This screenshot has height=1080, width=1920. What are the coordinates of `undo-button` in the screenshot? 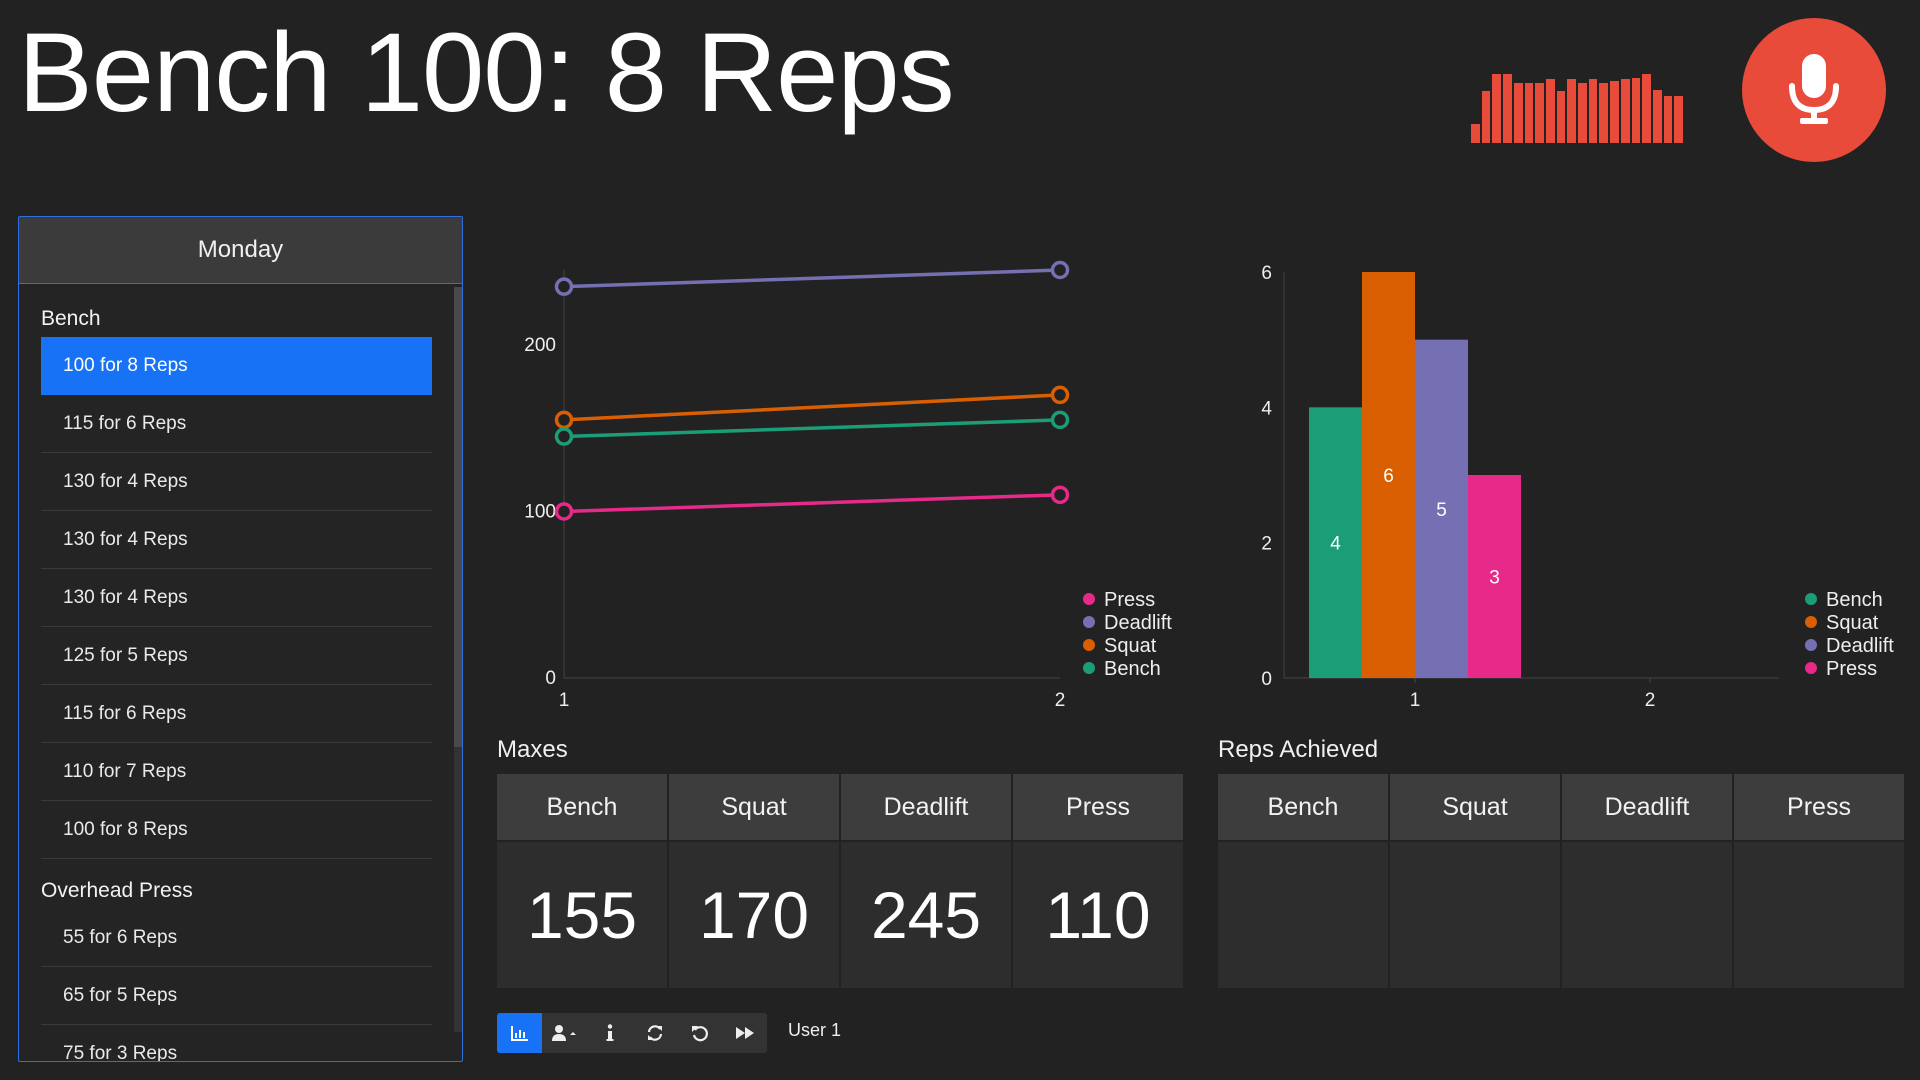 It's located at (699, 1033).